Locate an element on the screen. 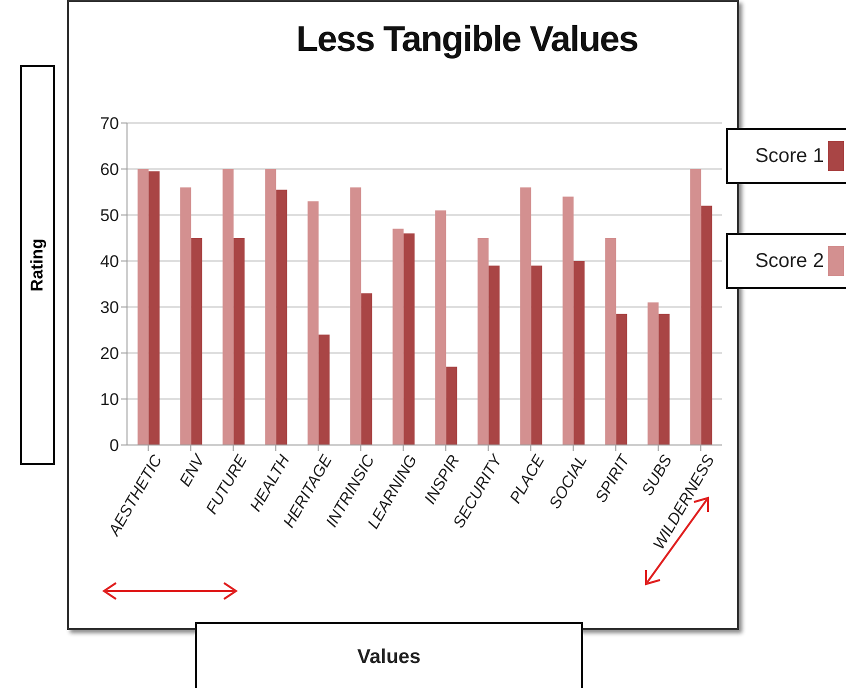 This screenshot has width=846, height=688. y-tick-label: 30 is located at coordinates (109, 308).